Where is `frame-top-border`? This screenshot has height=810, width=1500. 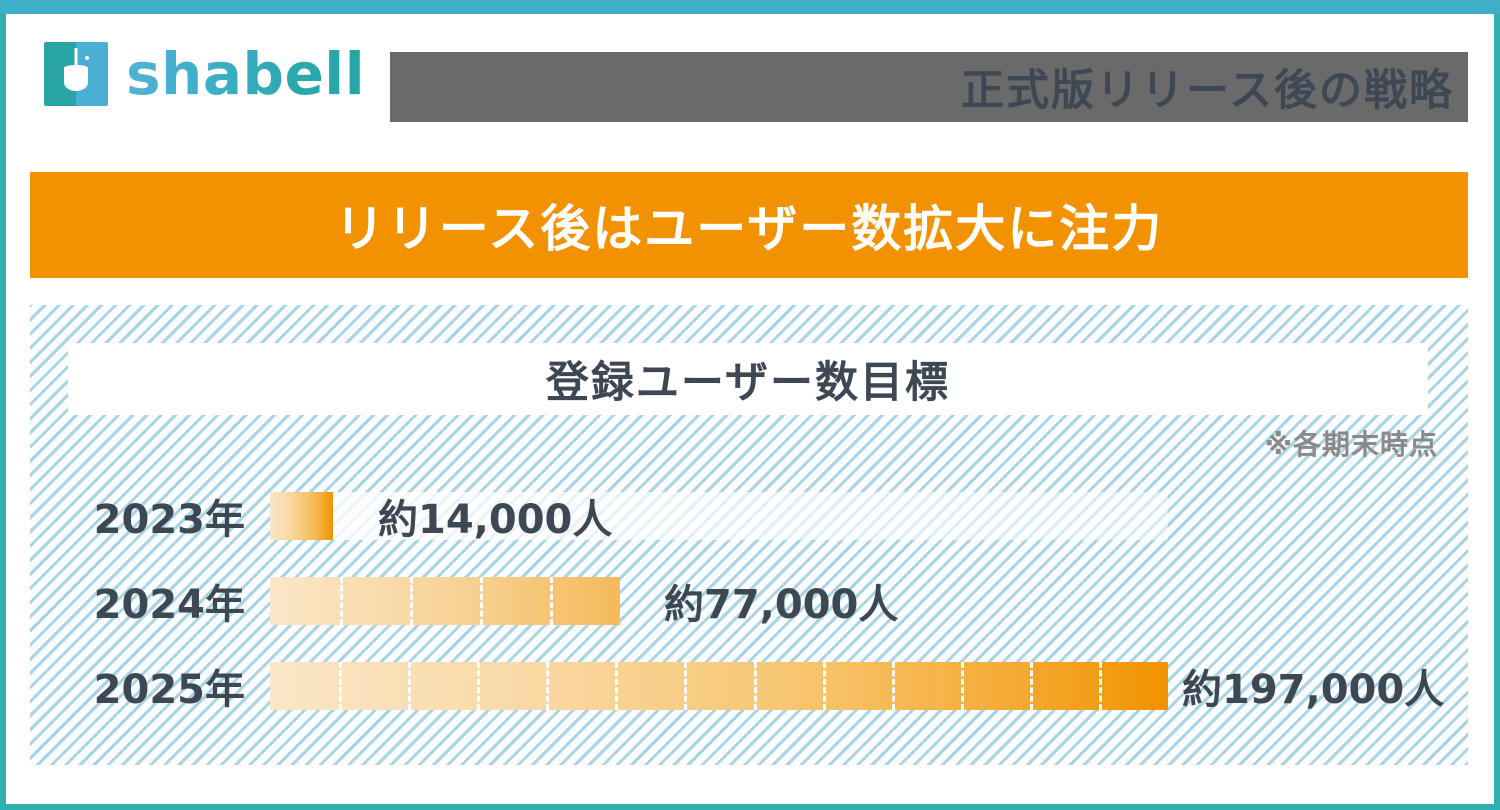 frame-top-border is located at coordinates (750, 7).